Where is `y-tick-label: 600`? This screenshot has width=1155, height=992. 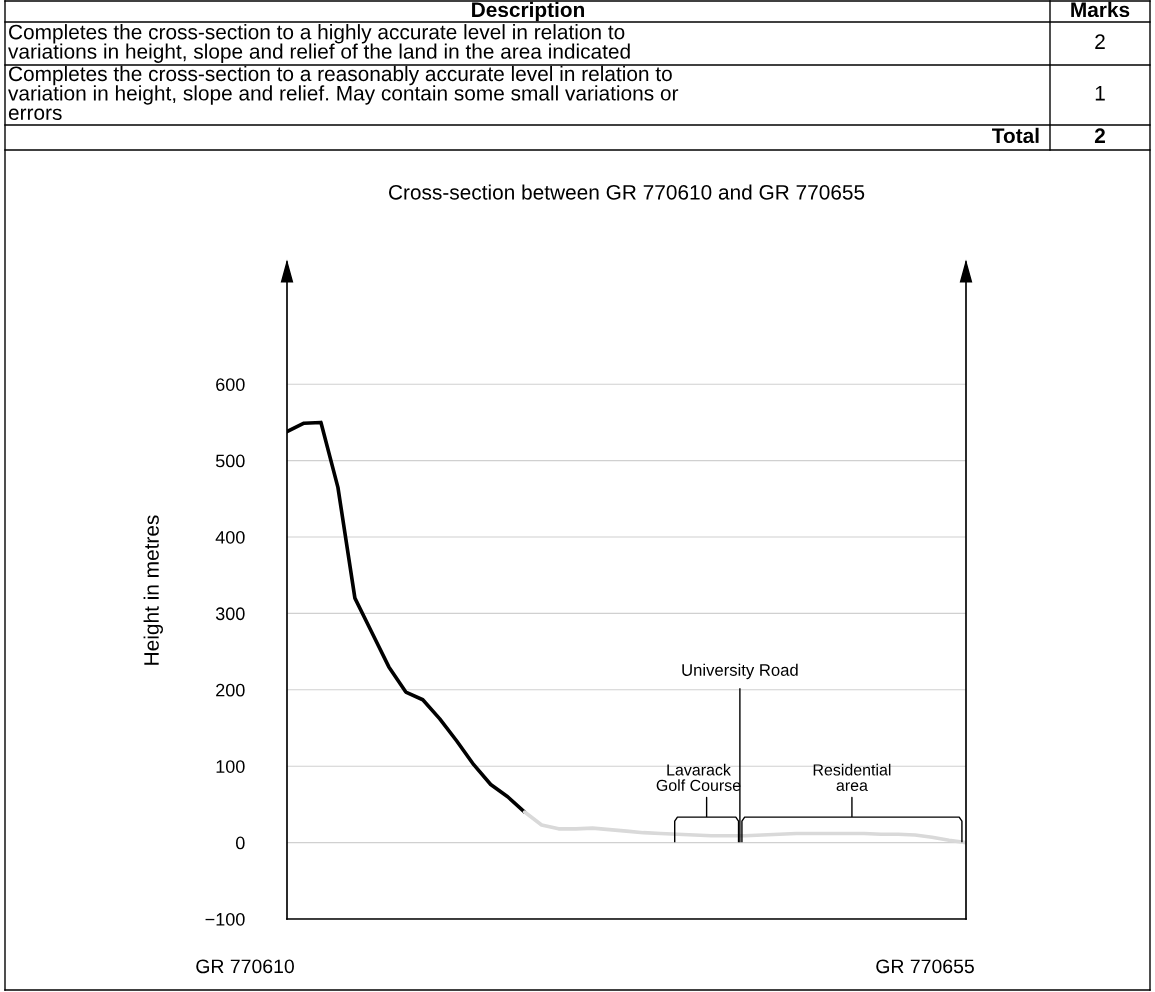 y-tick-label: 600 is located at coordinates (230, 384).